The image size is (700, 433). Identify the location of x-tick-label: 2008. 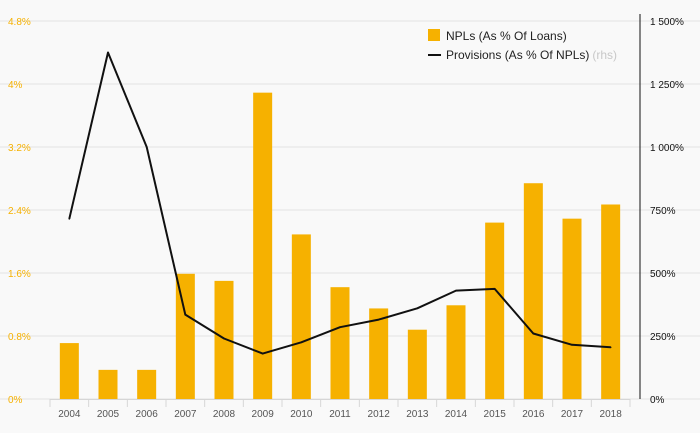
(224, 414).